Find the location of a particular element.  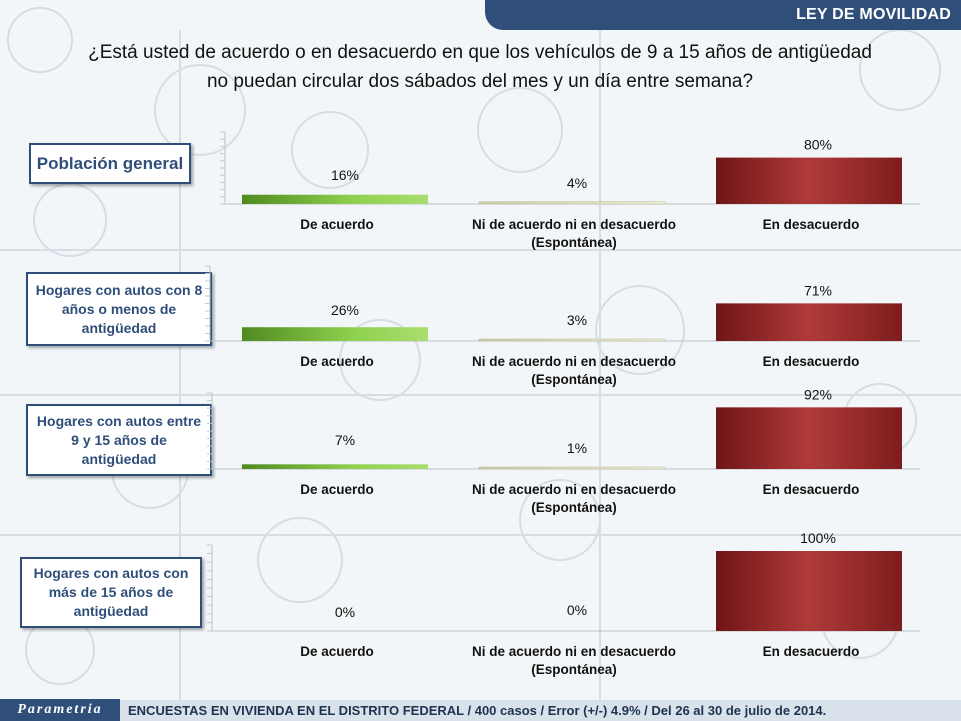

parametria-logo: Parametria is located at coordinates (60, 710).